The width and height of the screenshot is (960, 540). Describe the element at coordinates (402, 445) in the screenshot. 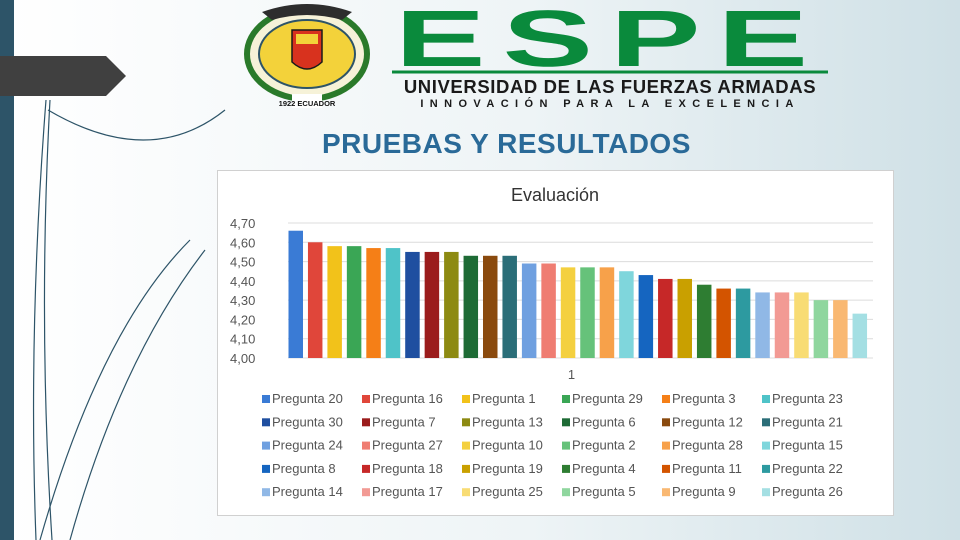

I see `legend-item: Pregunta 27` at that location.